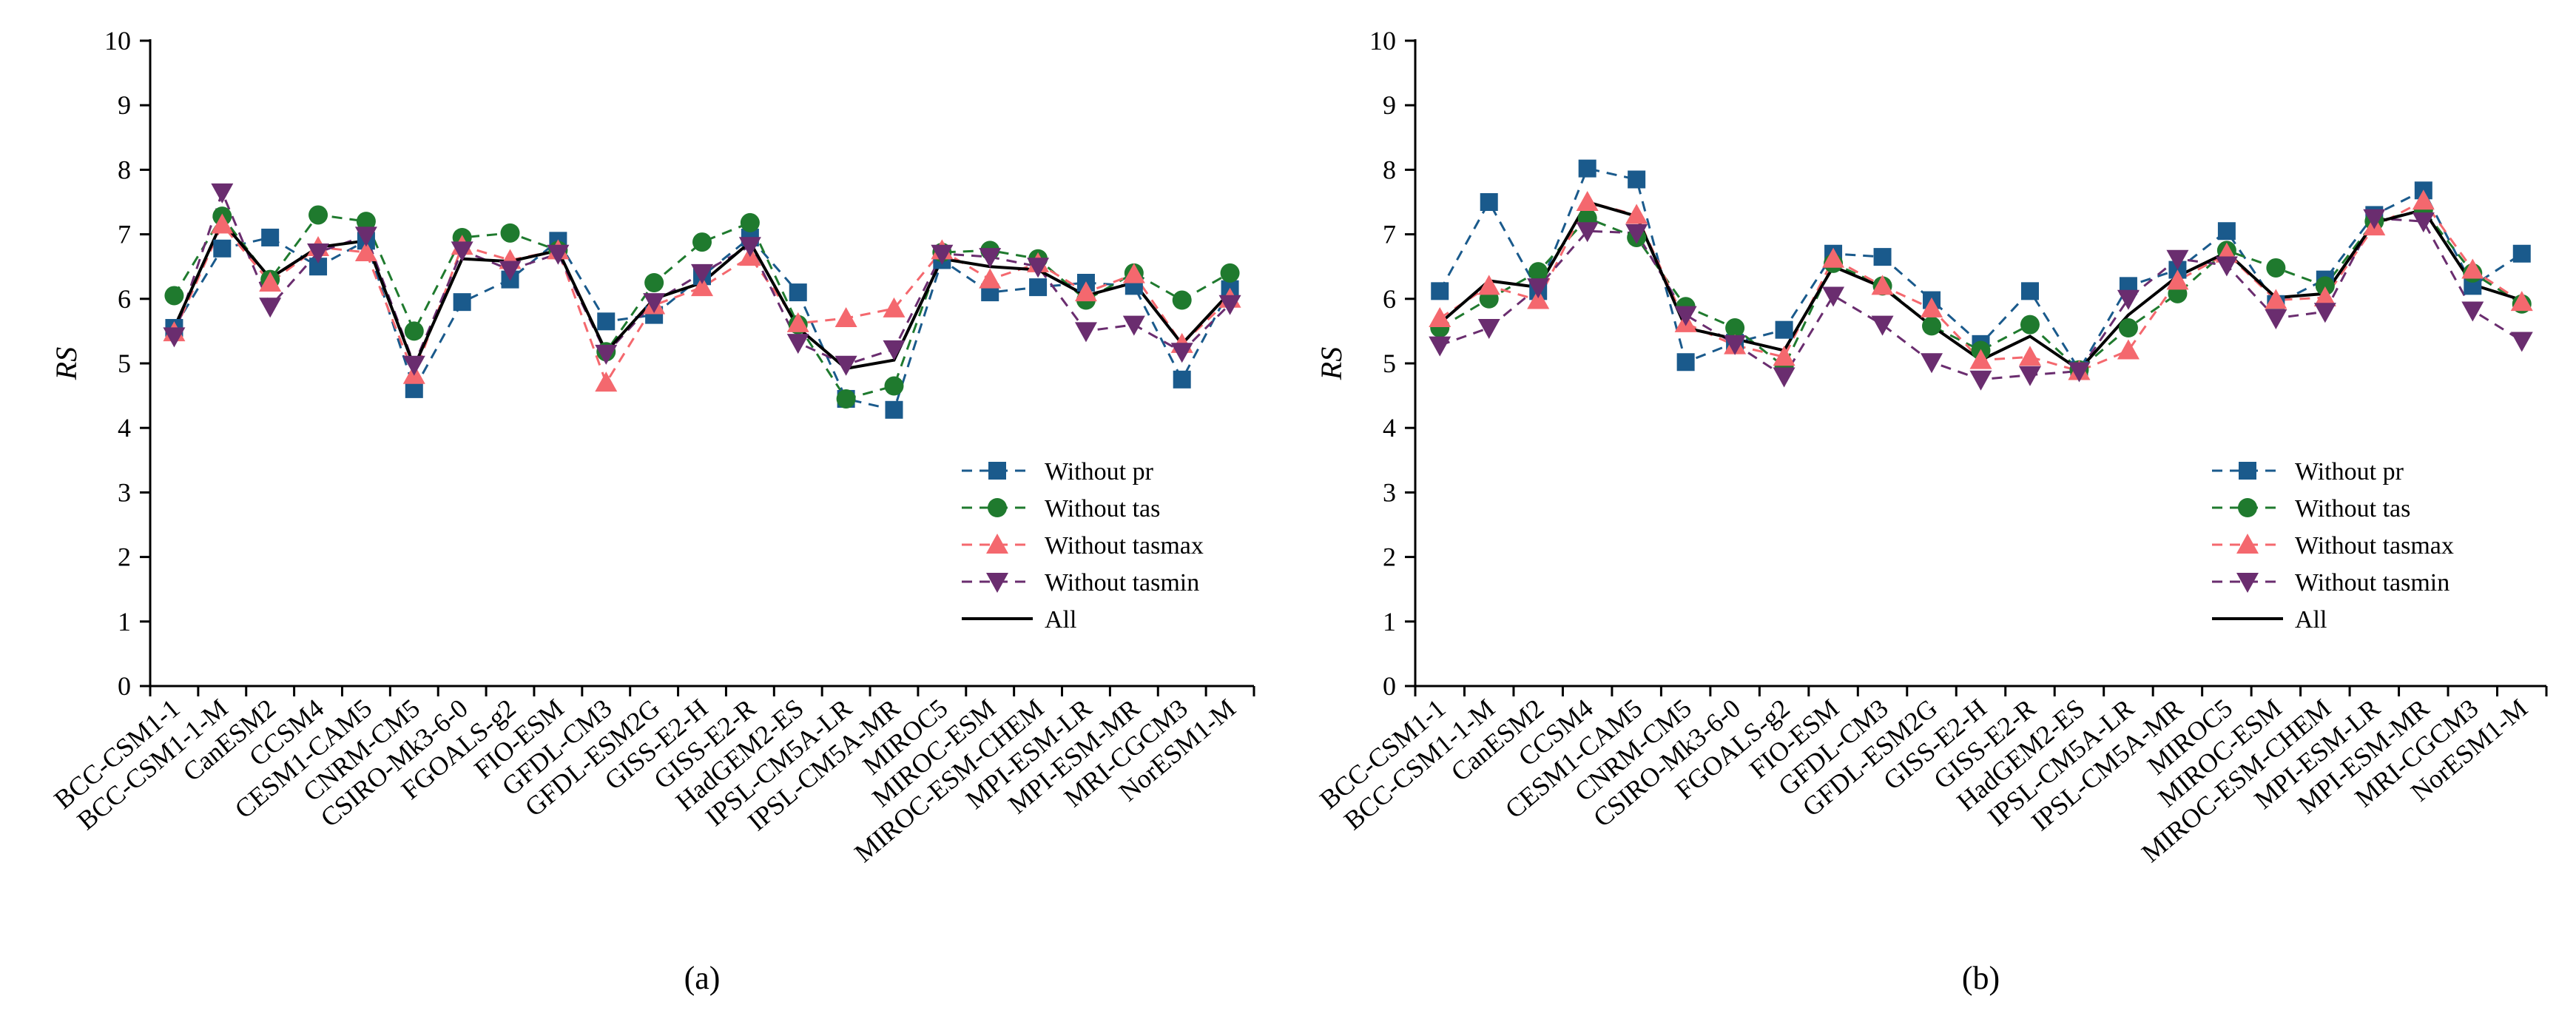  Describe the element at coordinates (1099, 471) in the screenshot. I see `legend-label: Without pr` at that location.